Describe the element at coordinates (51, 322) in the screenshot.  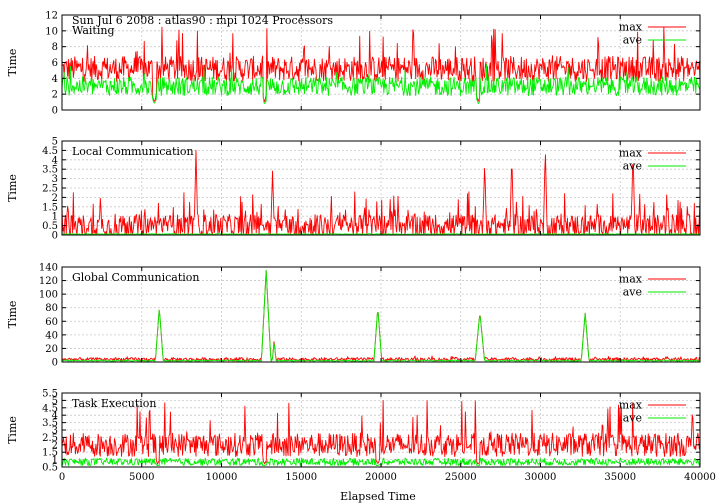
I see `y-tick-label: 60` at that location.